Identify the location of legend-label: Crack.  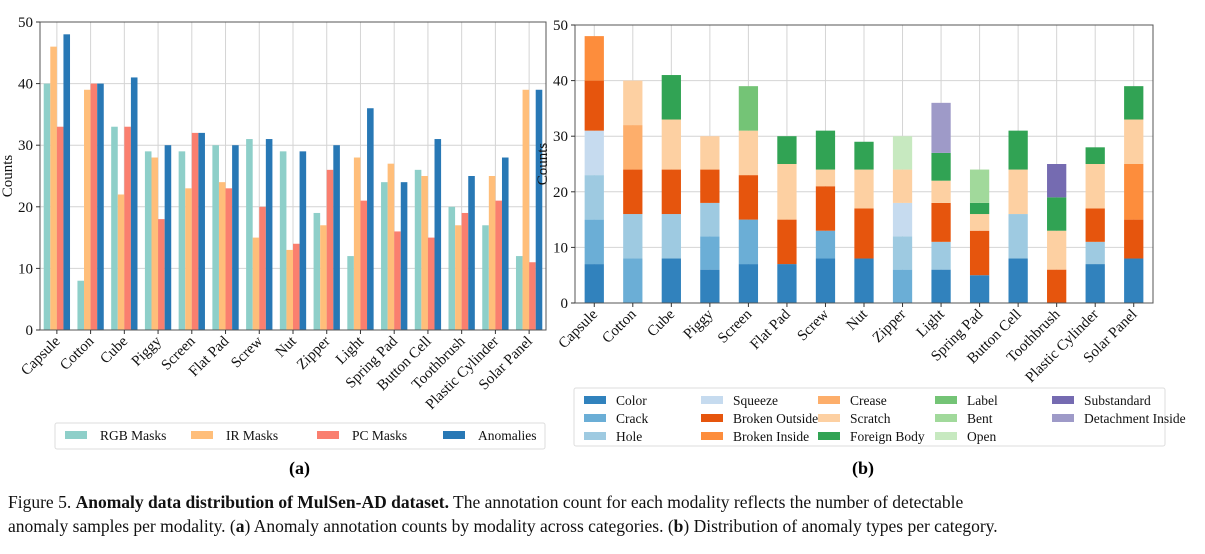
(632, 418).